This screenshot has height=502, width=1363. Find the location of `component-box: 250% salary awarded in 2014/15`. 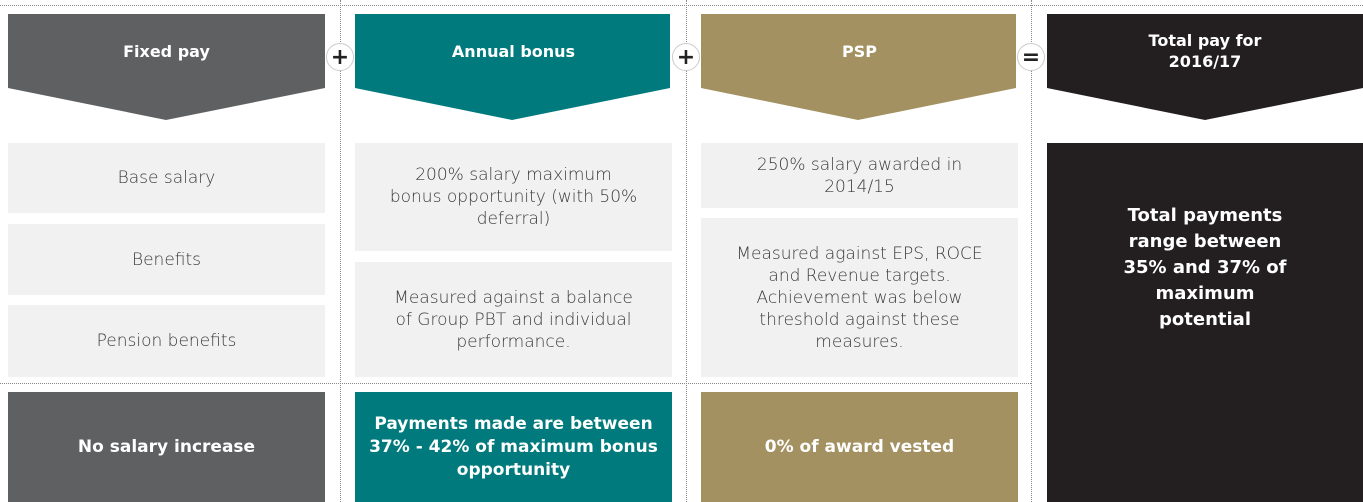

component-box: 250% salary awarded in 2014/15 is located at coordinates (859, 175).